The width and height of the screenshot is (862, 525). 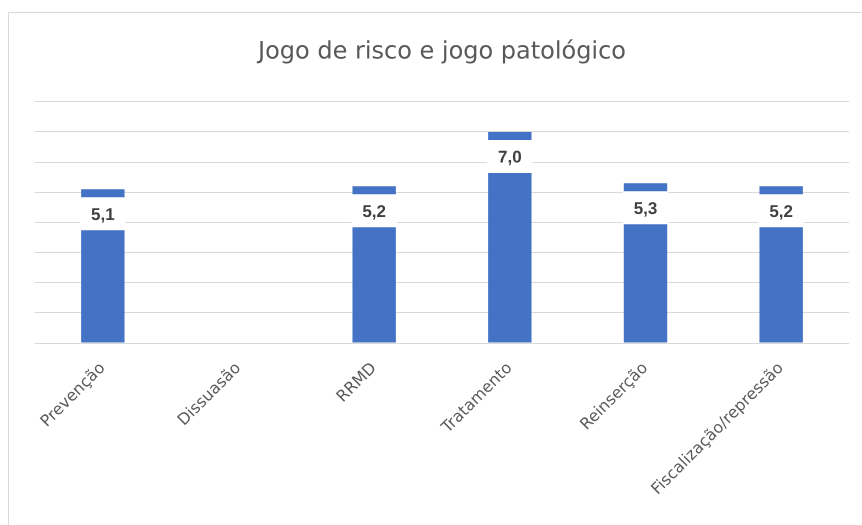 What do you see at coordinates (103, 214) in the screenshot?
I see `data-label: 5,1` at bounding box center [103, 214].